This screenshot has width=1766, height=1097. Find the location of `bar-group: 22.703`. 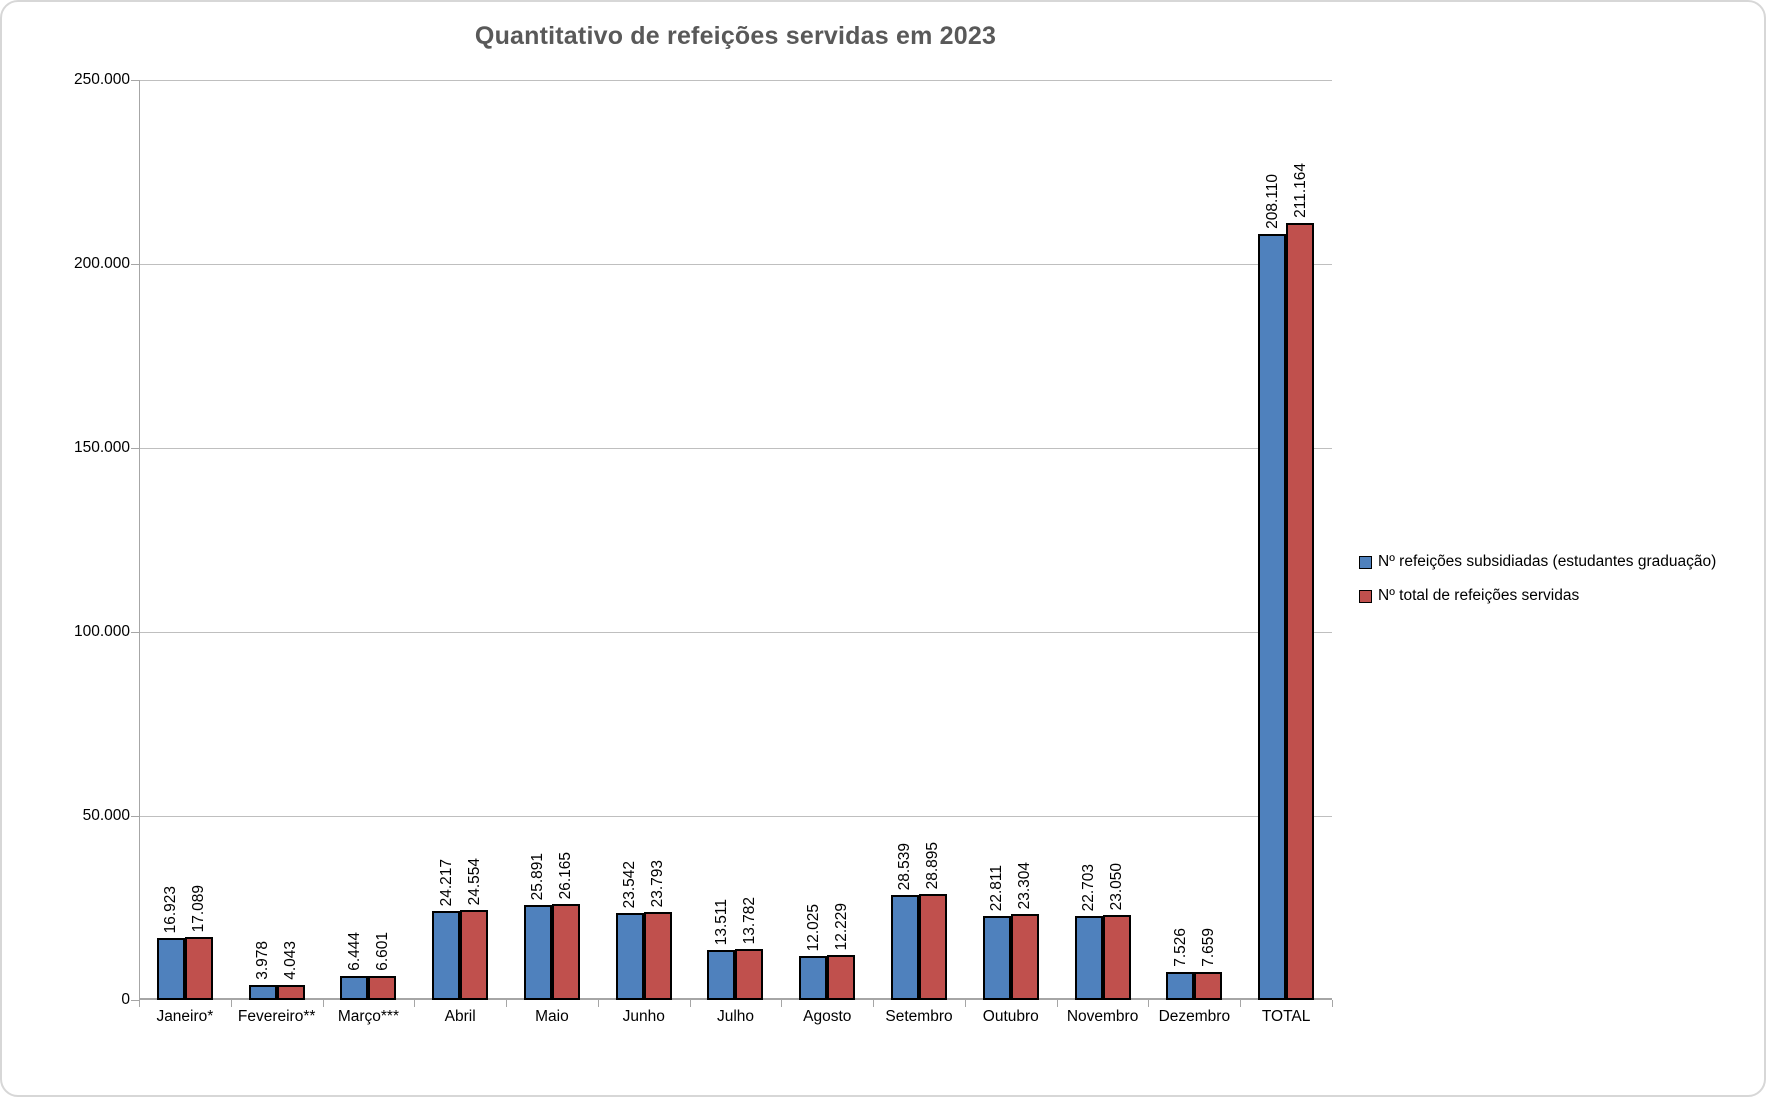

bar-group: 22.703 is located at coordinates (1088, 932).